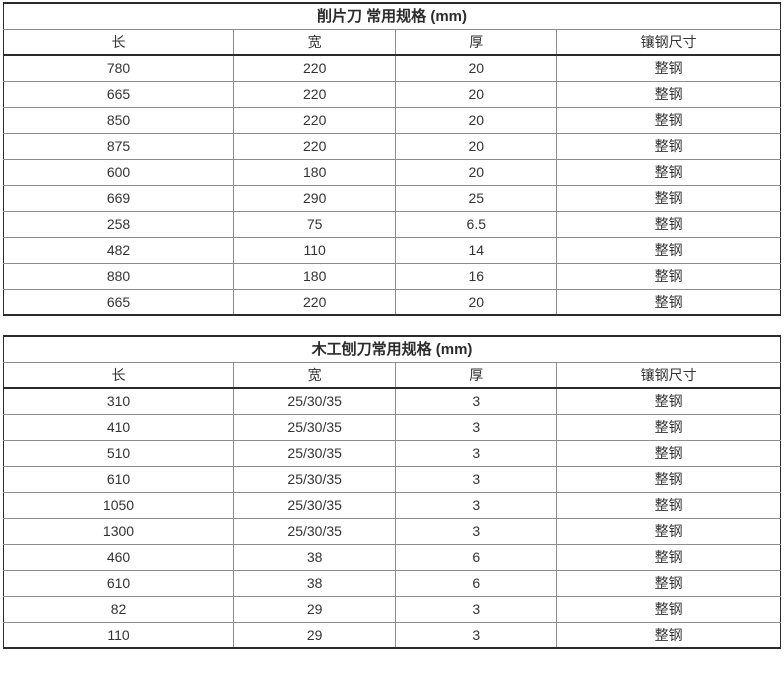 The height and width of the screenshot is (680, 784). I want to click on table-header-row: 长宽厚镶钢尺寸, so click(392, 375).